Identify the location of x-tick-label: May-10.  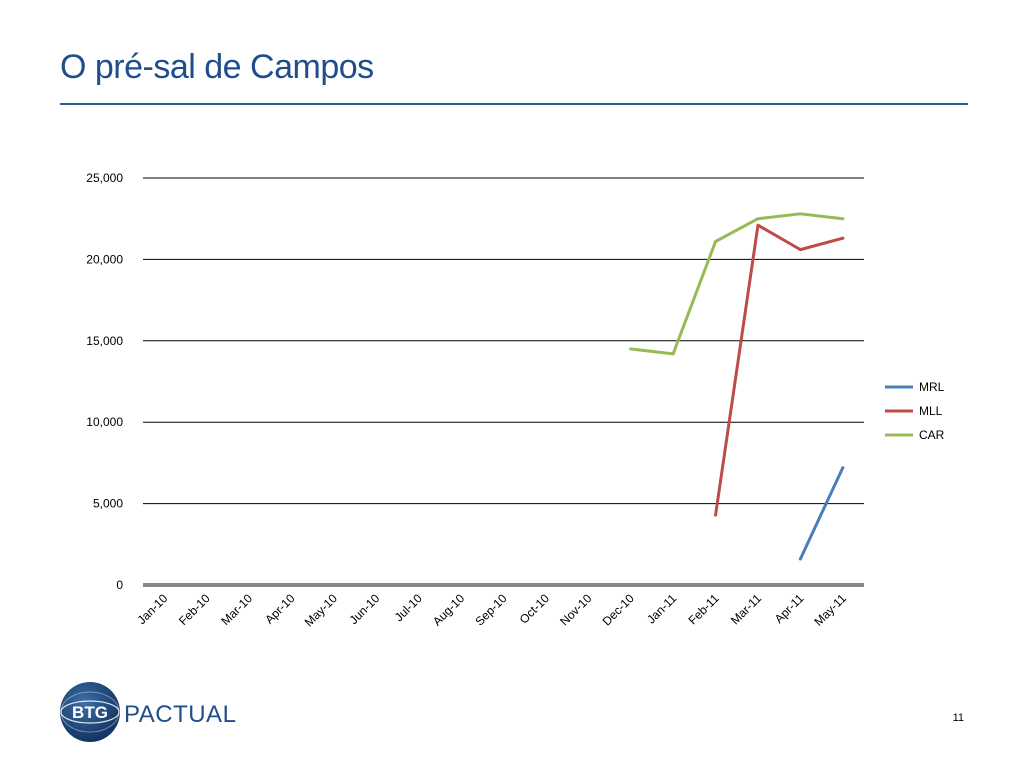
(321, 610).